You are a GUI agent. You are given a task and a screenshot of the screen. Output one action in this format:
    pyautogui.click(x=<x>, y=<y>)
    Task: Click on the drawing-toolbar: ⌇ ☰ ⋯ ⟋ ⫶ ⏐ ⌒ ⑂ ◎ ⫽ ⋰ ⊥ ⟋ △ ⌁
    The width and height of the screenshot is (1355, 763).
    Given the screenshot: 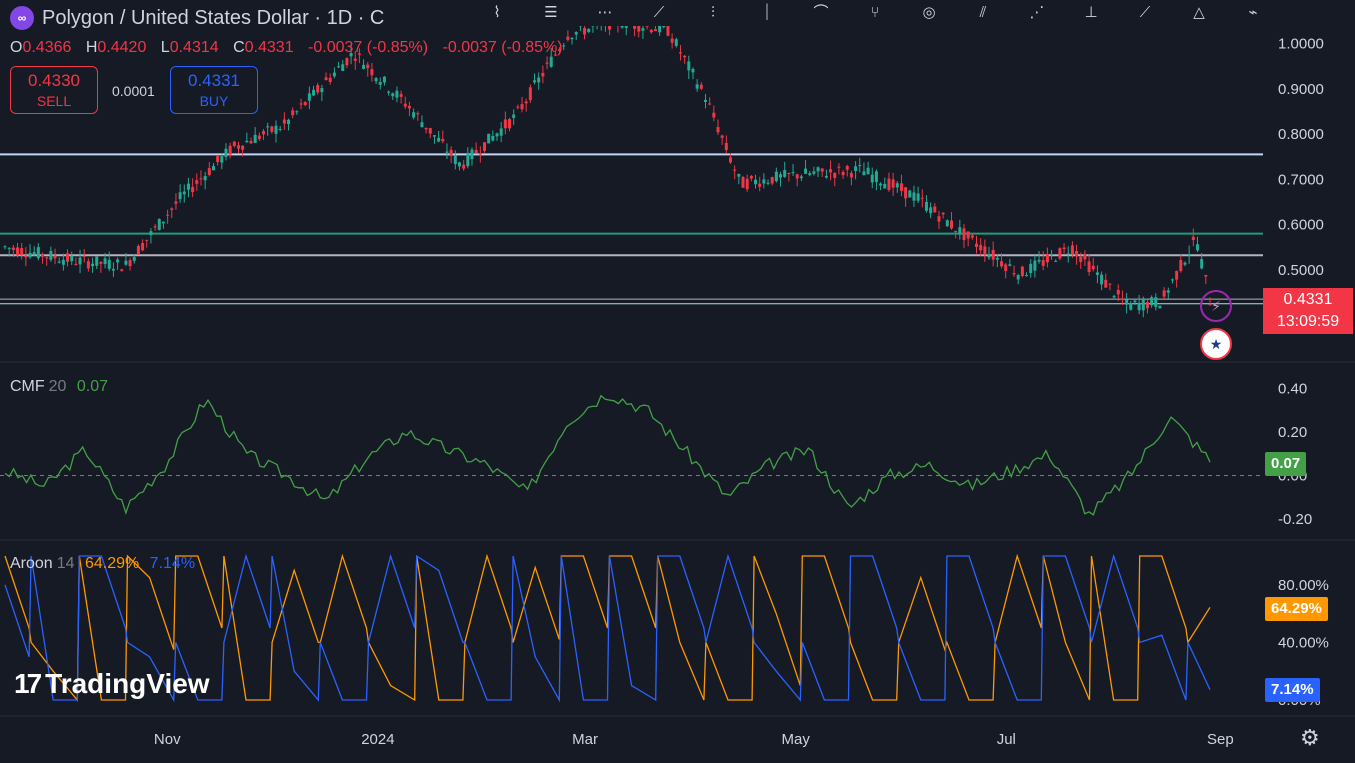 What is the action you would take?
    pyautogui.click(x=897, y=13)
    